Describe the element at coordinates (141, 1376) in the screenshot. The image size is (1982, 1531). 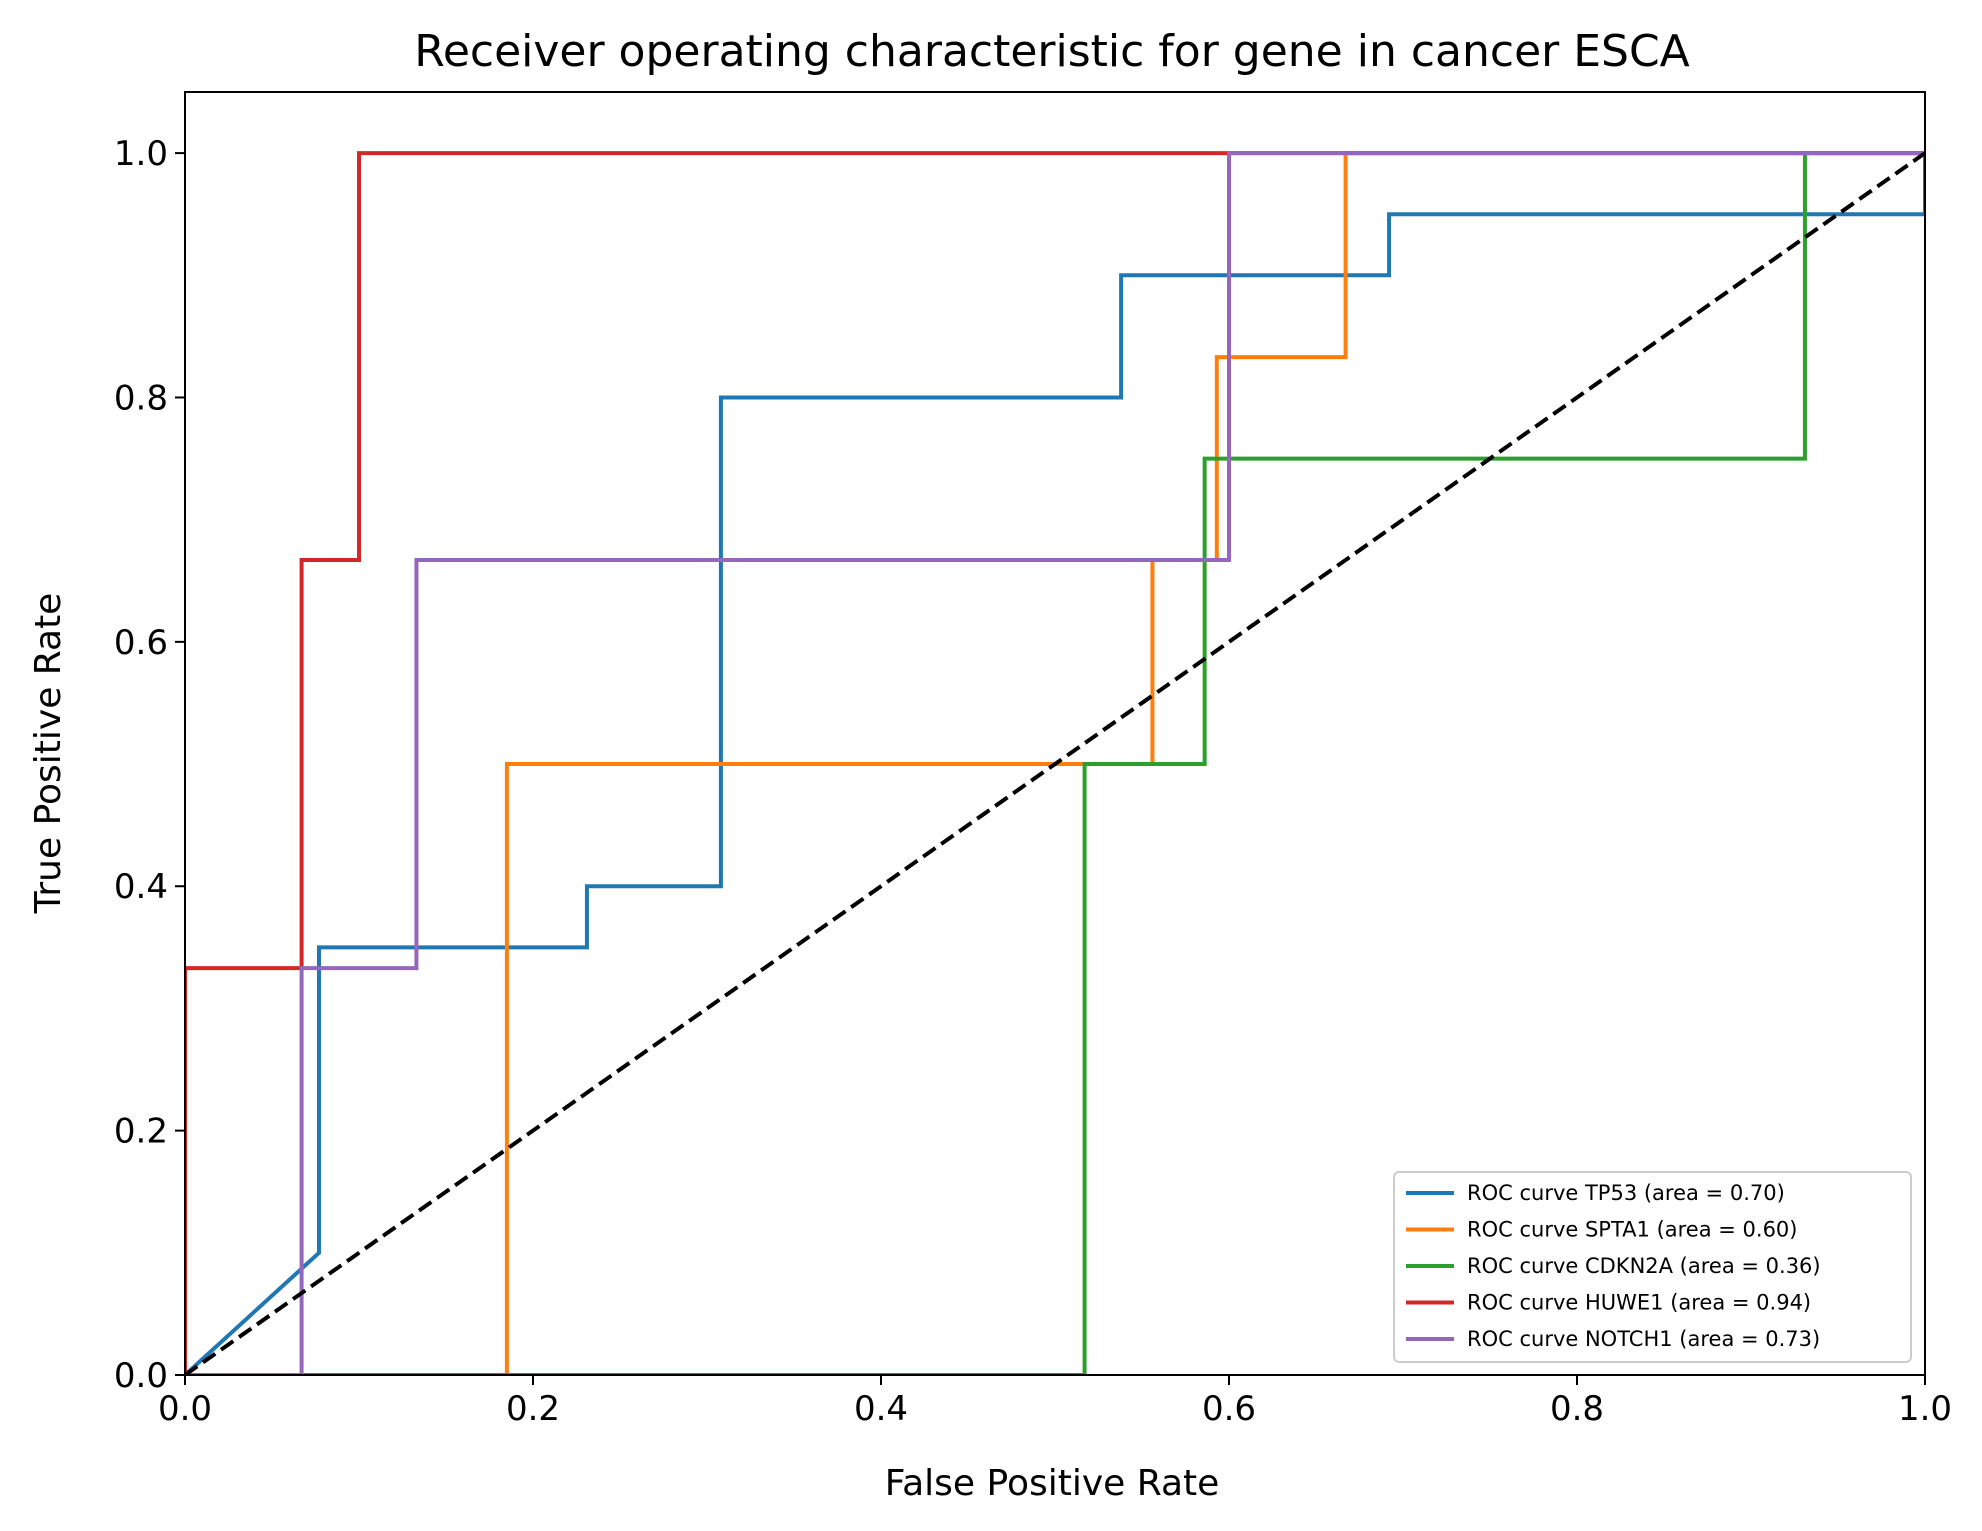
I see `y-tick-label: 0.0` at that location.